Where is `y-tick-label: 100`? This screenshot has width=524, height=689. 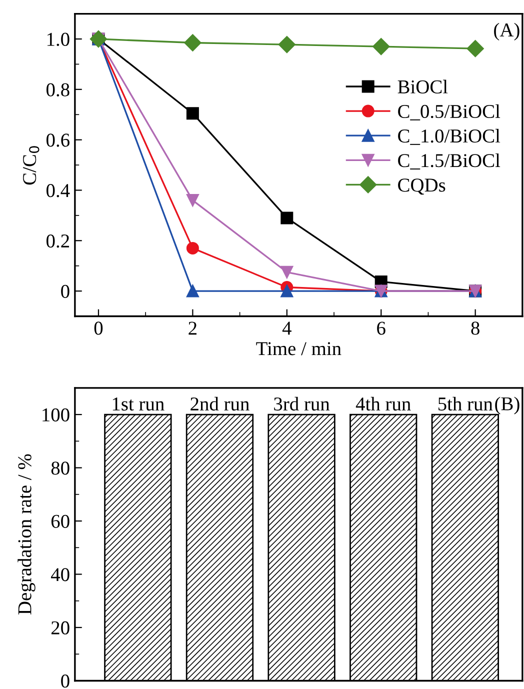
y-tick-label: 100 is located at coordinates (56, 415).